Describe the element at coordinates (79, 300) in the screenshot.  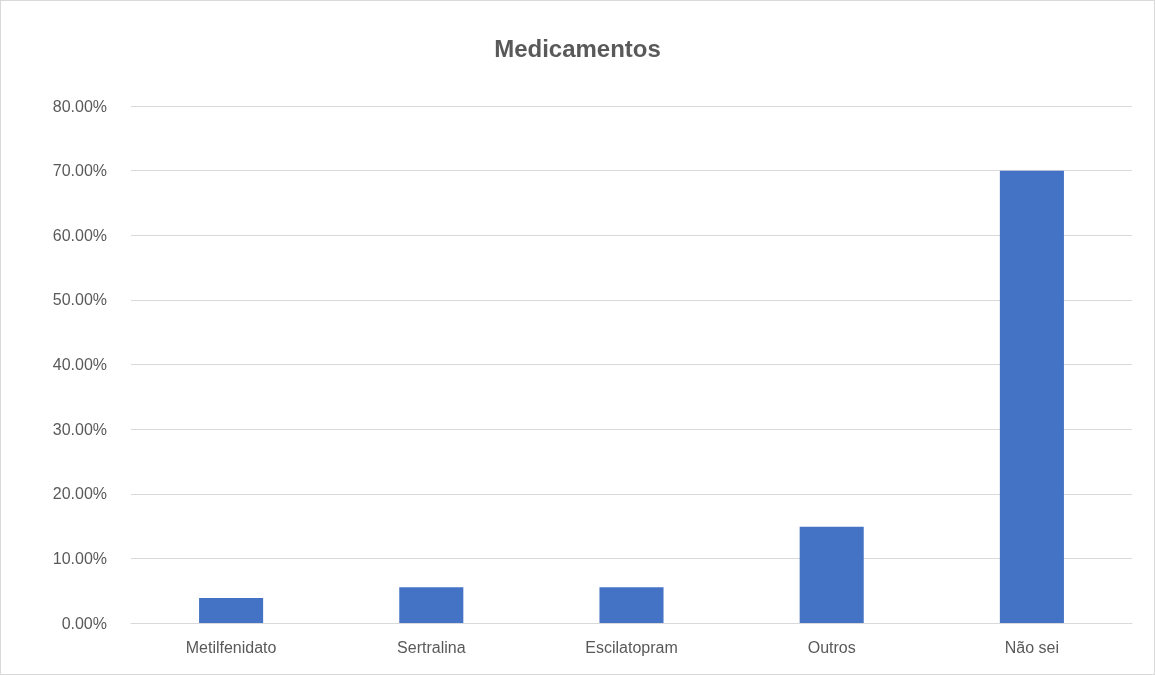
I see `y-tick-label: 50.00%` at that location.